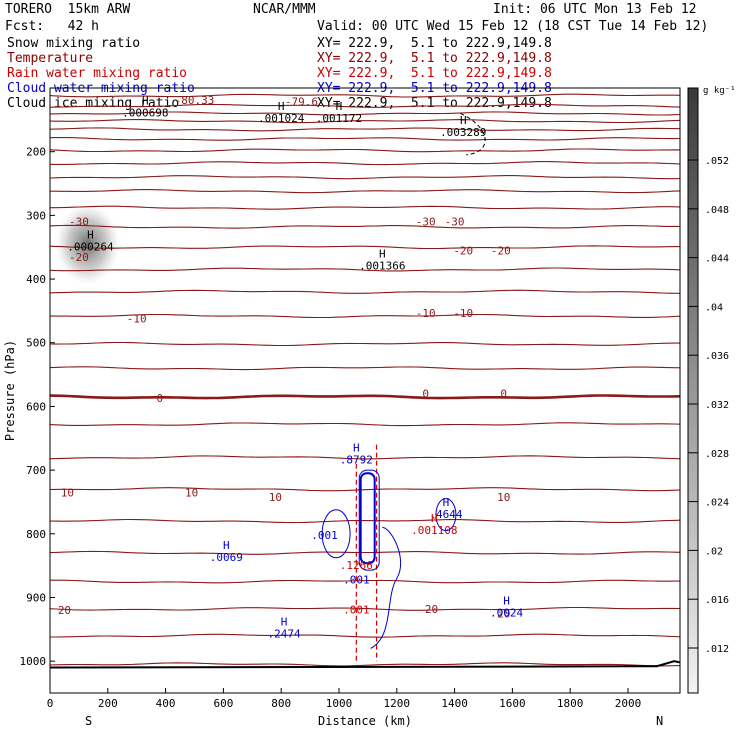 The width and height of the screenshot is (740, 740). What do you see at coordinates (717, 405) in the screenshot?
I see `colorbar-tick-label: .032` at bounding box center [717, 405].